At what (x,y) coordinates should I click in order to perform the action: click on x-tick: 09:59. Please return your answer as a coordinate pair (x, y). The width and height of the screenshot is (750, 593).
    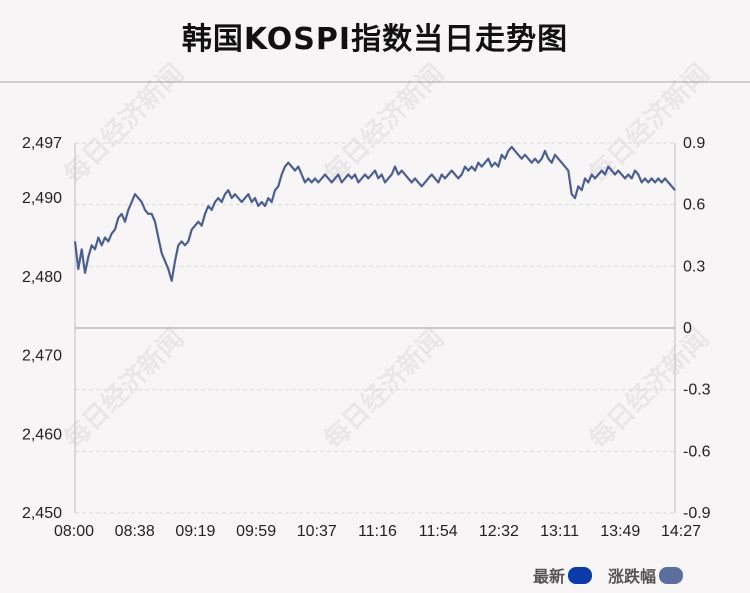
    Looking at the image, I should click on (256, 531).